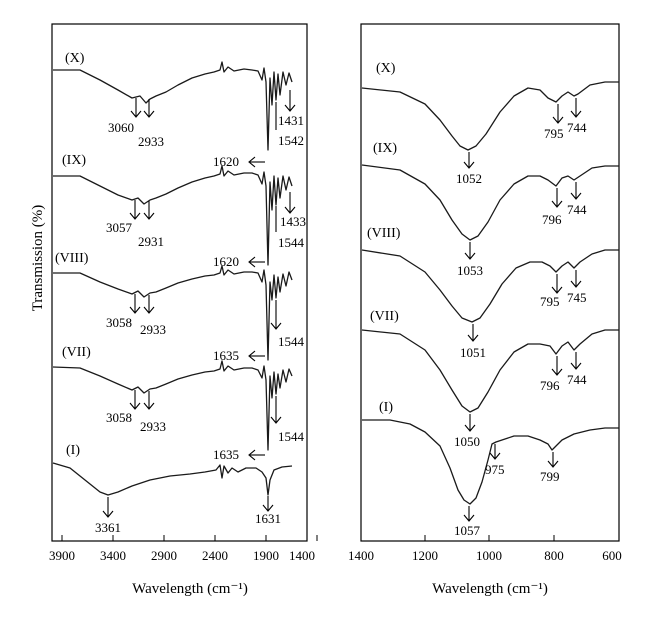 This screenshot has width=660, height=631. Describe the element at coordinates (467, 530) in the screenshot. I see `peak-label: 1057` at that location.